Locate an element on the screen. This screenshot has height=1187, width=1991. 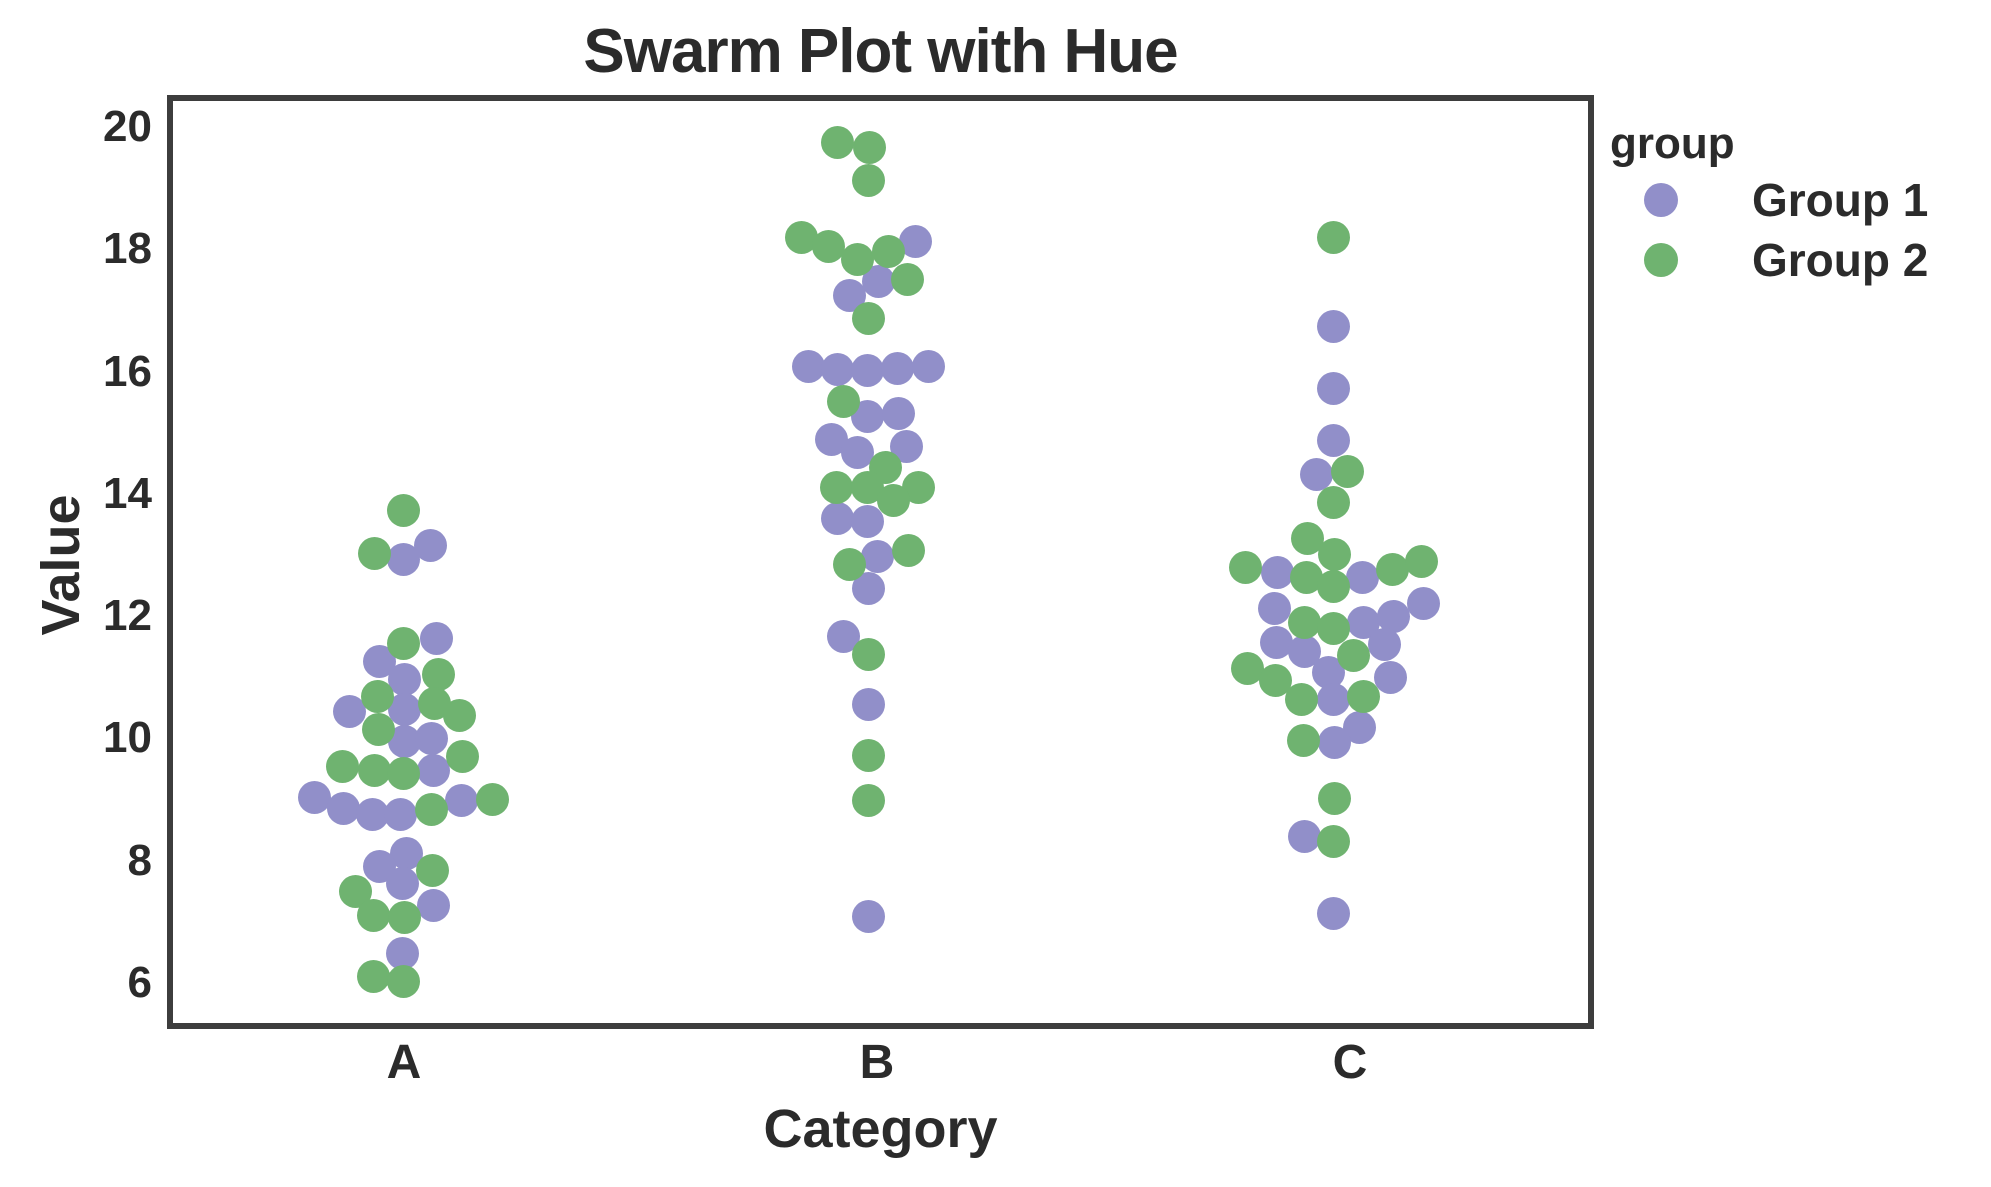
legend-title: group is located at coordinates (1672, 143).